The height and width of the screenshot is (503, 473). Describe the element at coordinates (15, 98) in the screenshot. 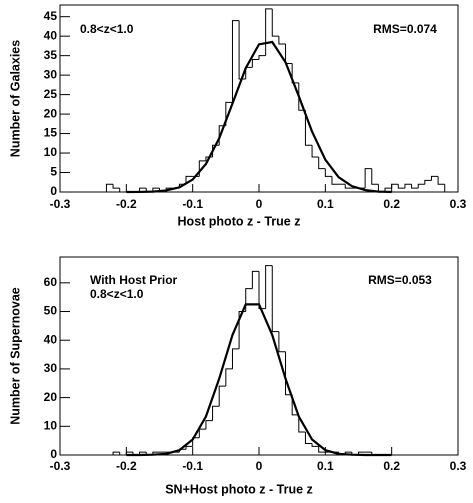

I see `y-axis-title: Number of Galaxies` at that location.